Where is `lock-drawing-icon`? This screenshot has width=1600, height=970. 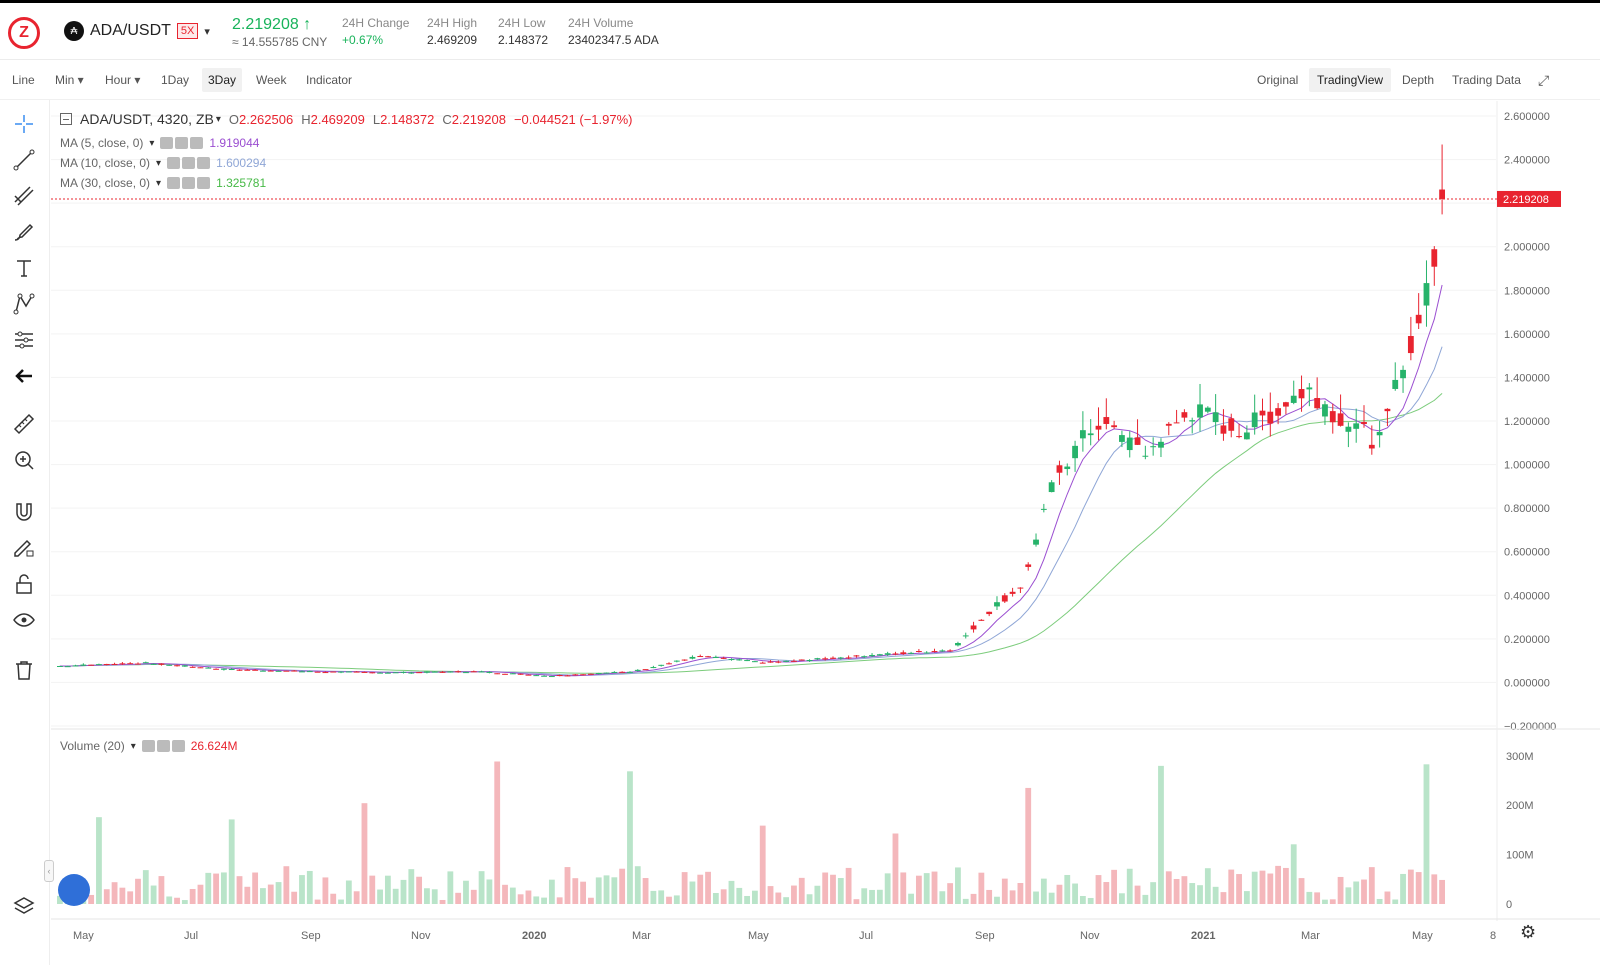 lock-drawing-icon is located at coordinates (24, 548).